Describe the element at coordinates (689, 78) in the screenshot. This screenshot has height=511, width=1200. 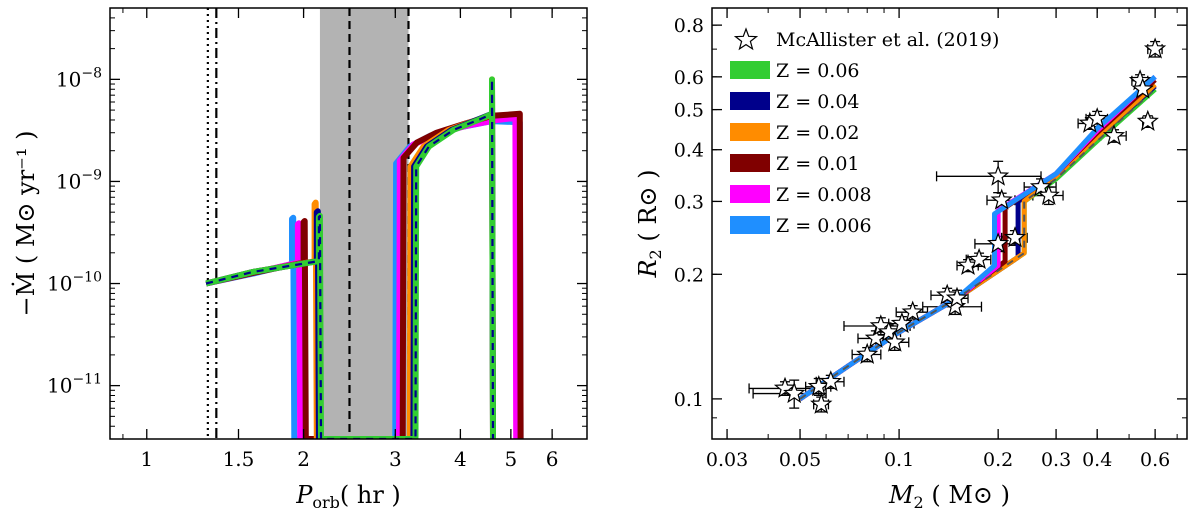
I see `right-y-tick-label: 0.6` at that location.